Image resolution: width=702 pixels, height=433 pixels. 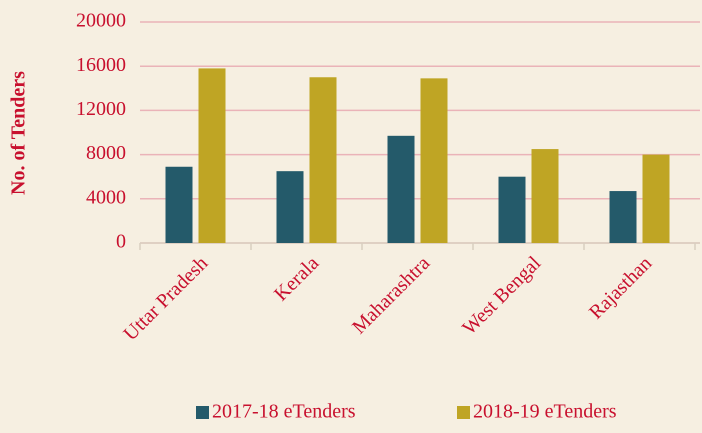 What do you see at coordinates (296, 278) in the screenshot?
I see `x-tick-label: Kerala` at bounding box center [296, 278].